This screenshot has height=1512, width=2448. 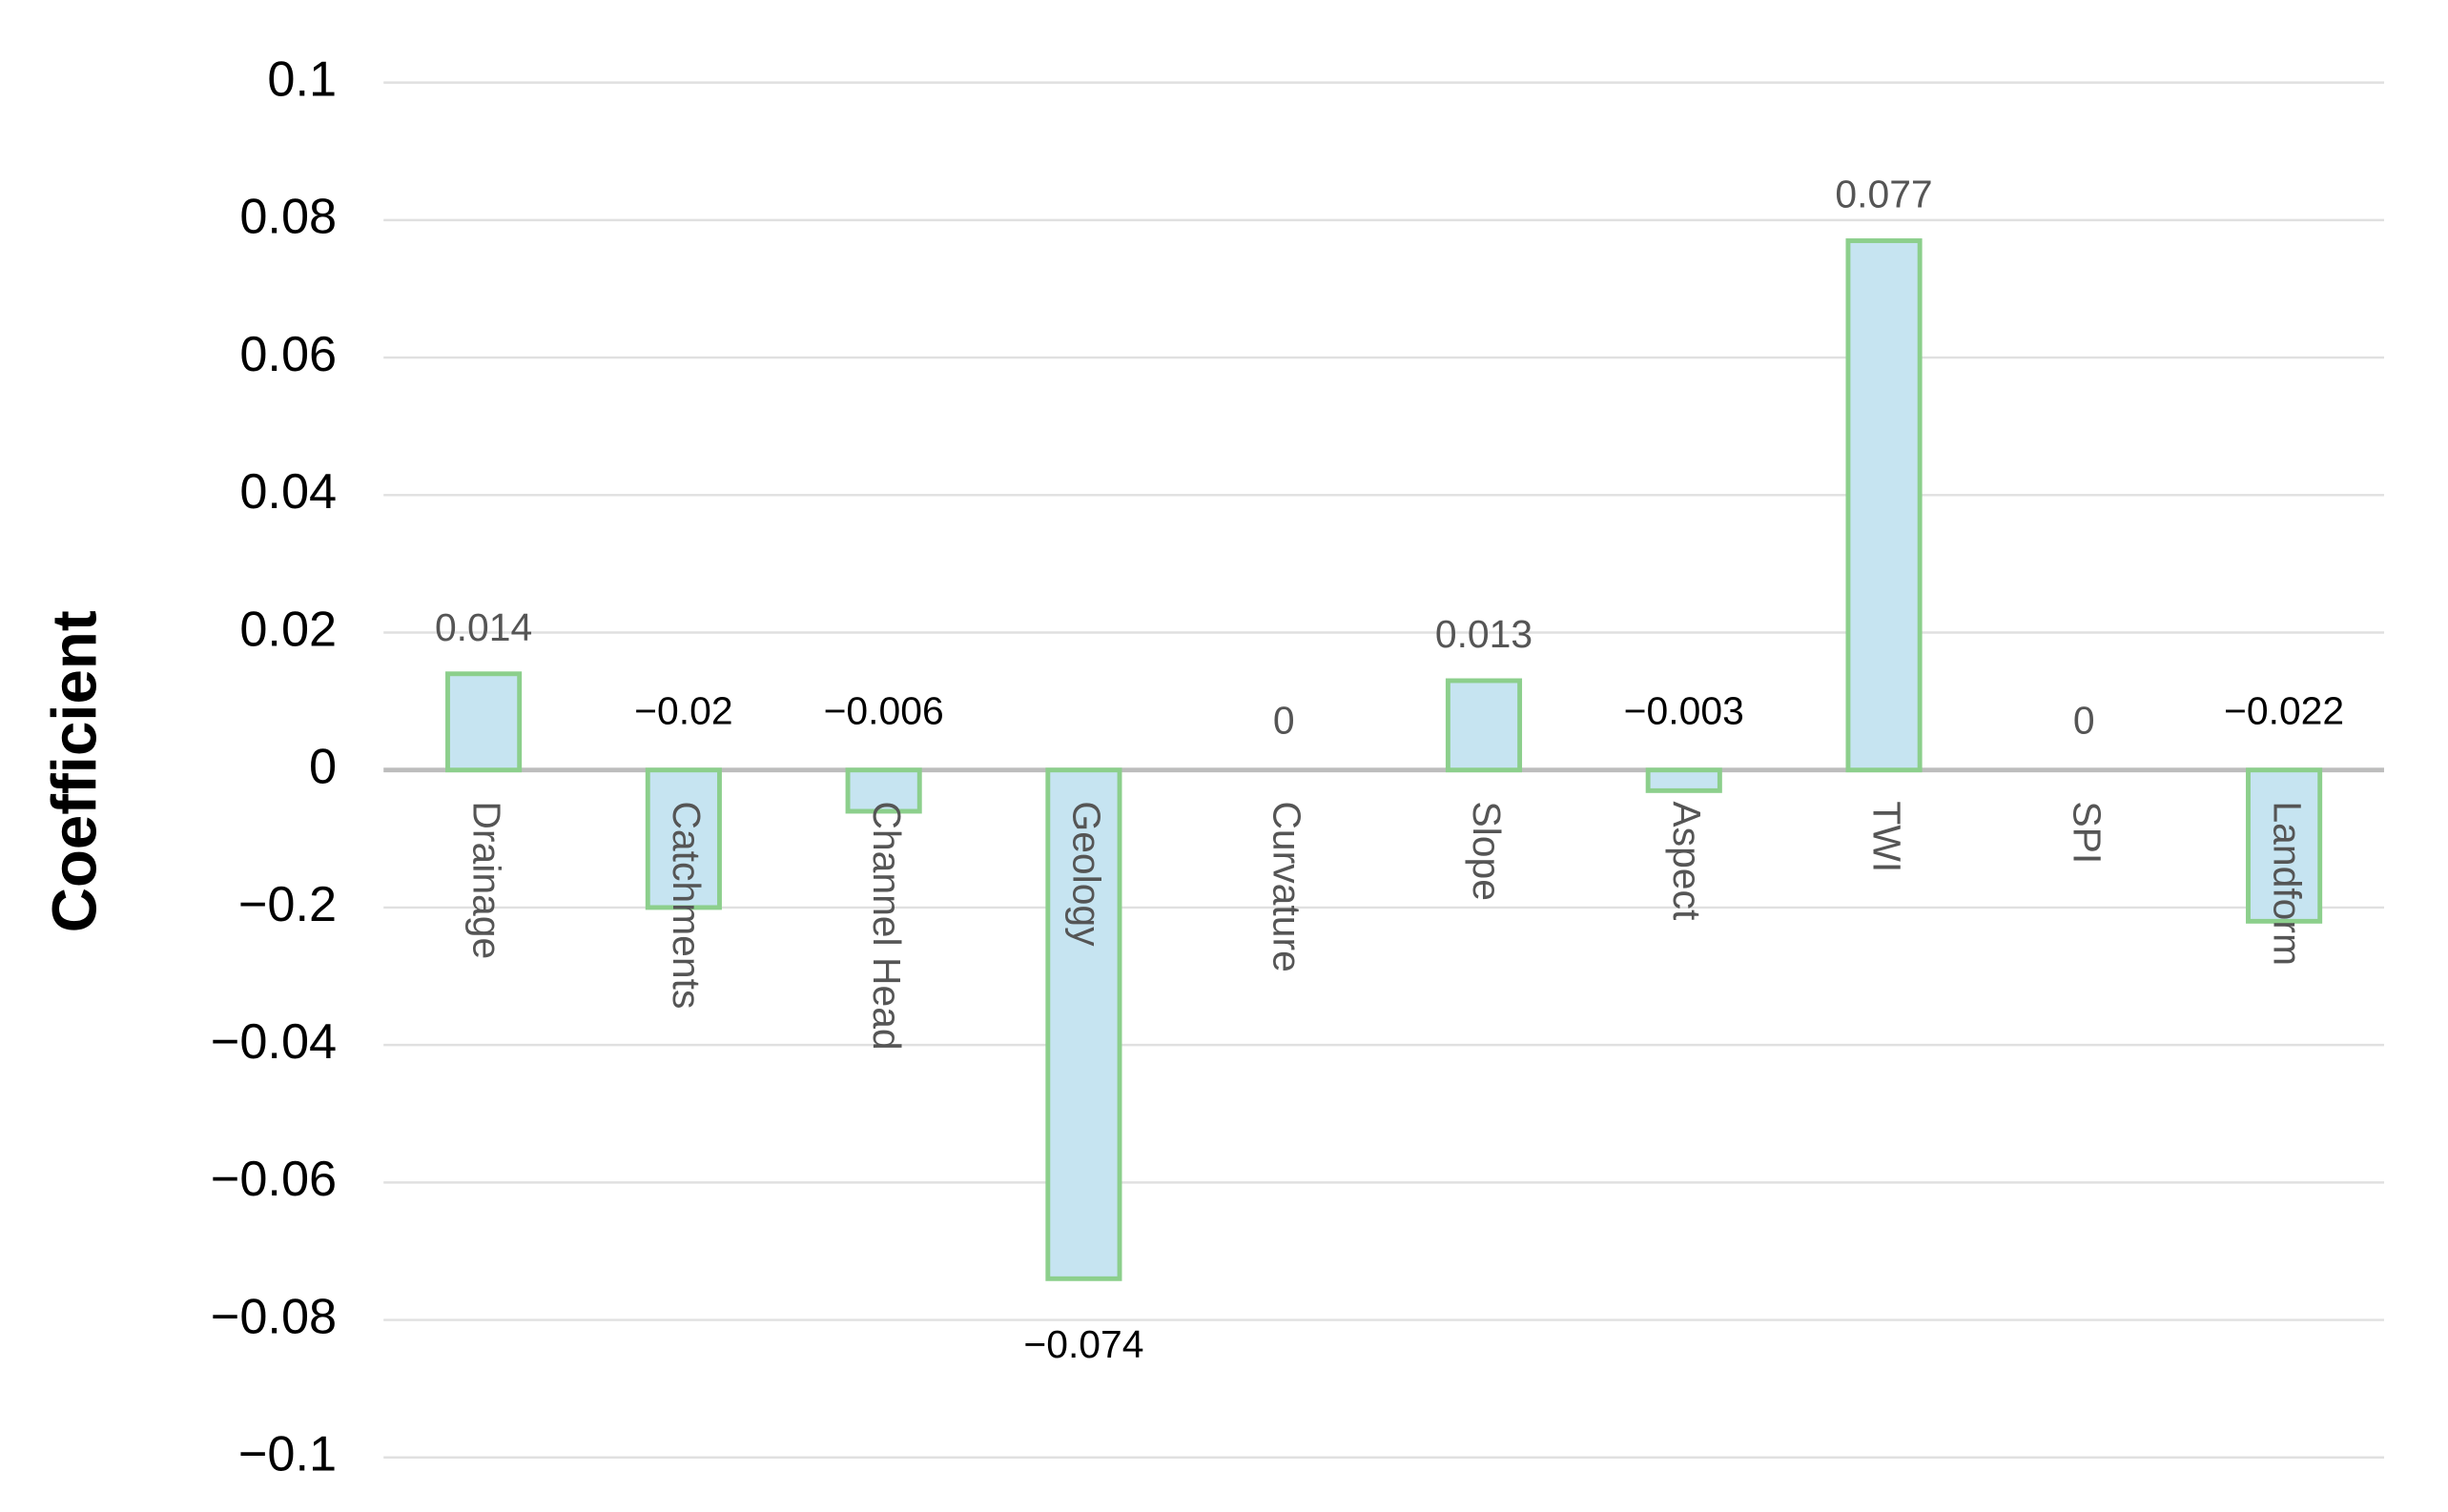 I want to click on y-tick-label: −0.04, so click(x=274, y=1042).